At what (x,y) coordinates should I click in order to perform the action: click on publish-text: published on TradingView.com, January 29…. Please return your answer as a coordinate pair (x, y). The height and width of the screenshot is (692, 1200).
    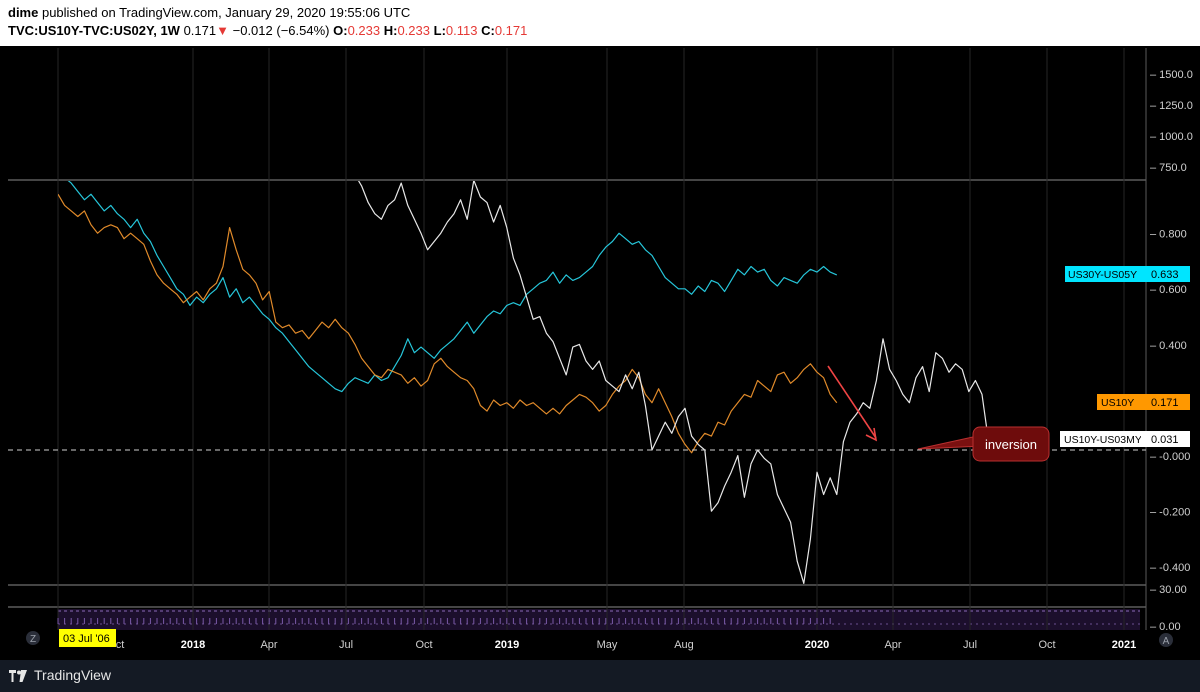
    Looking at the image, I should click on (226, 12).